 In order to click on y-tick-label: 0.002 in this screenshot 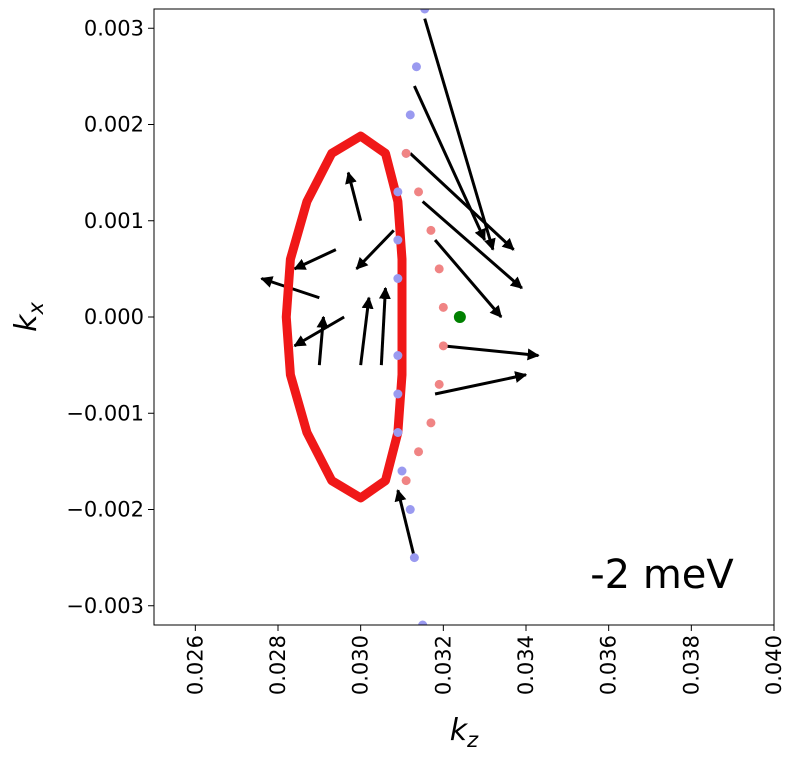, I will do `click(114, 125)`.